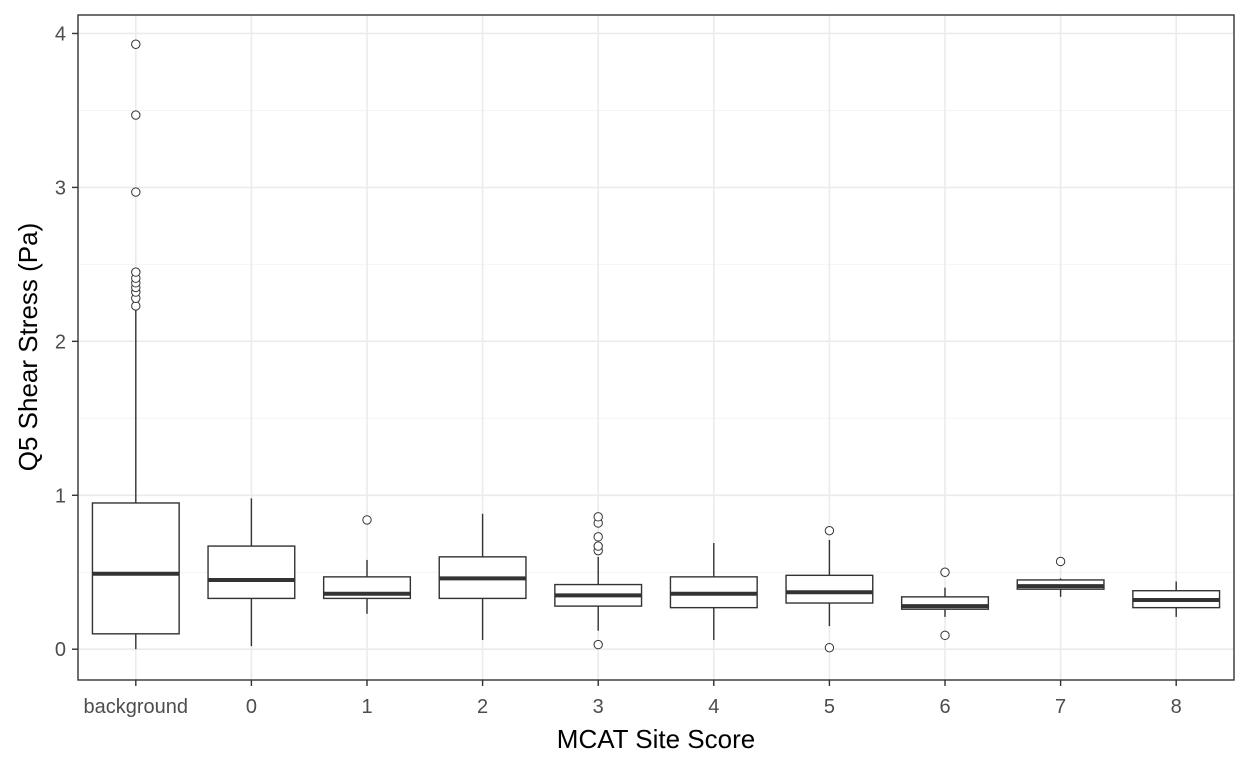  What do you see at coordinates (366, 707) in the screenshot?
I see `x-tick-label: 1` at bounding box center [366, 707].